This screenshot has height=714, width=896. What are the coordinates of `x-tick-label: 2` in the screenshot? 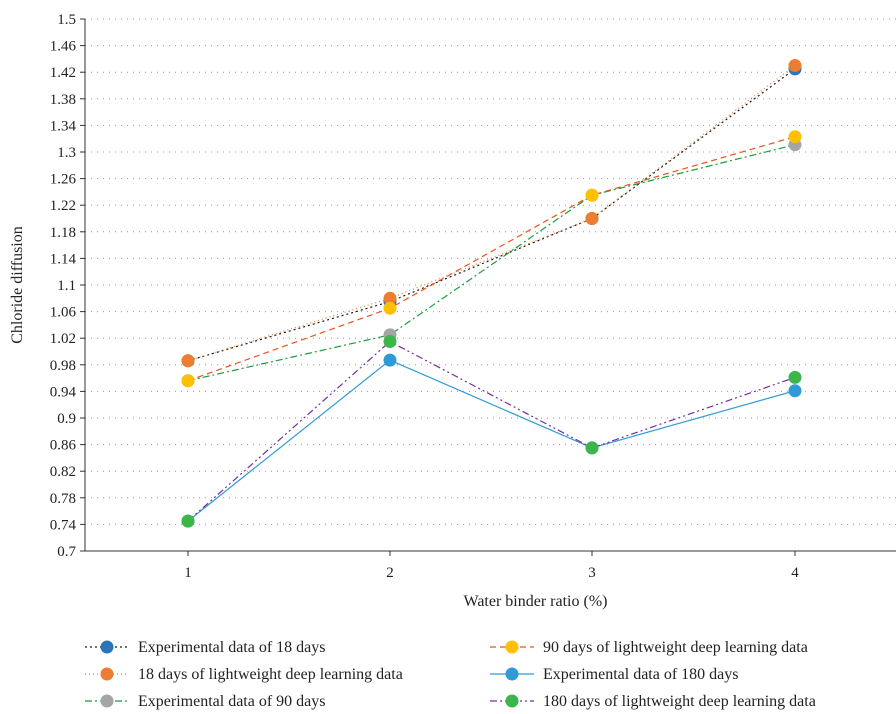 It's located at (390, 573).